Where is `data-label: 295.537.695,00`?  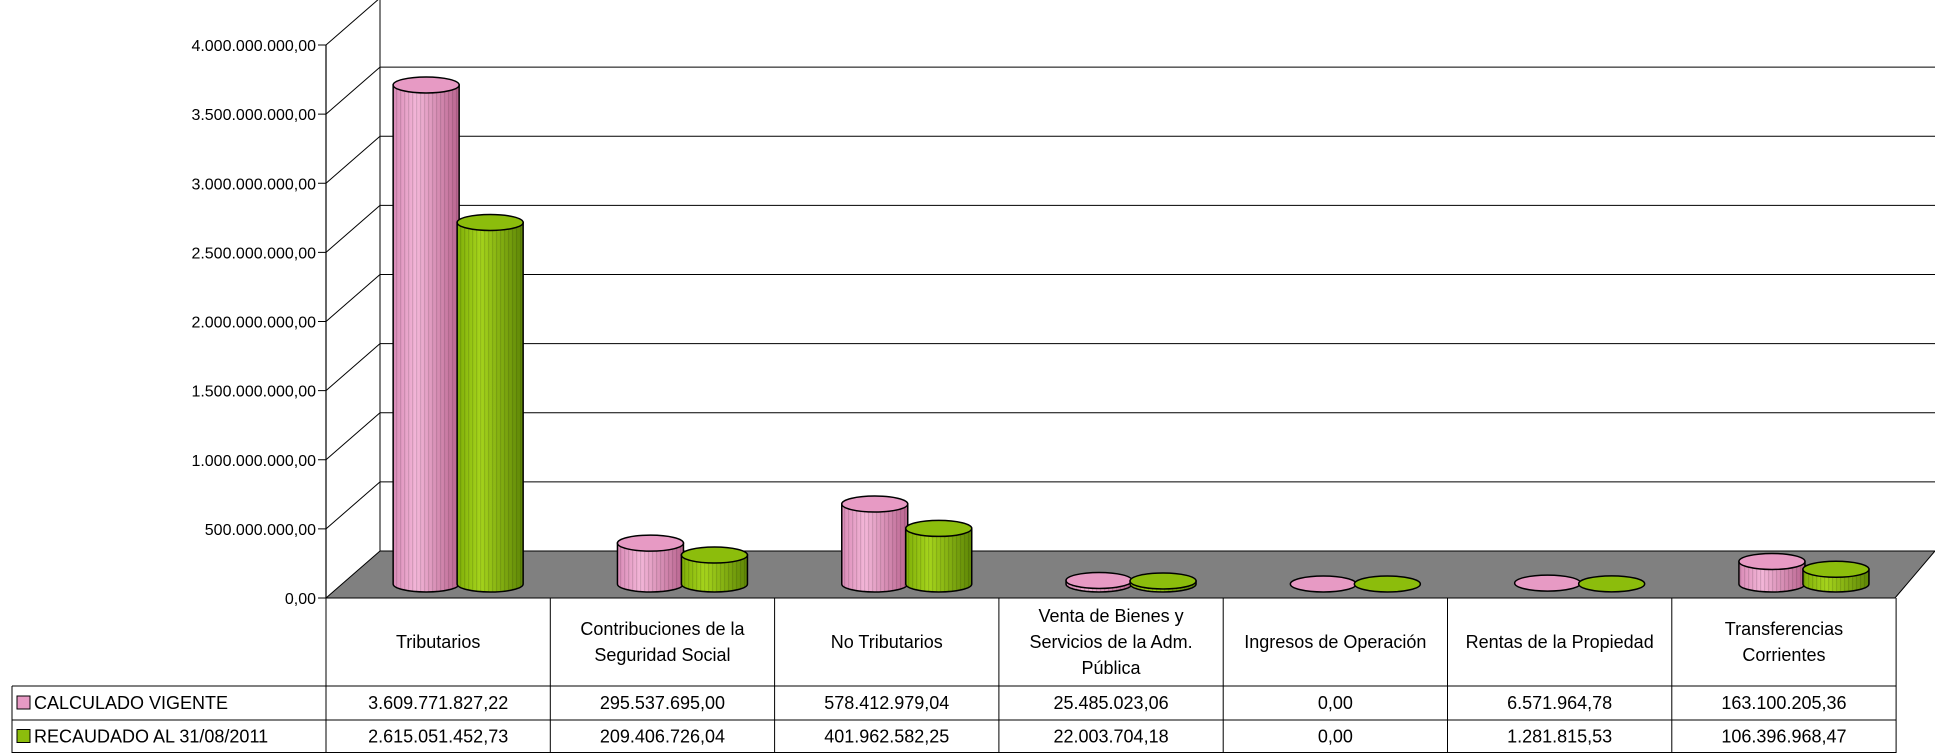 data-label: 295.537.695,00 is located at coordinates (662, 703).